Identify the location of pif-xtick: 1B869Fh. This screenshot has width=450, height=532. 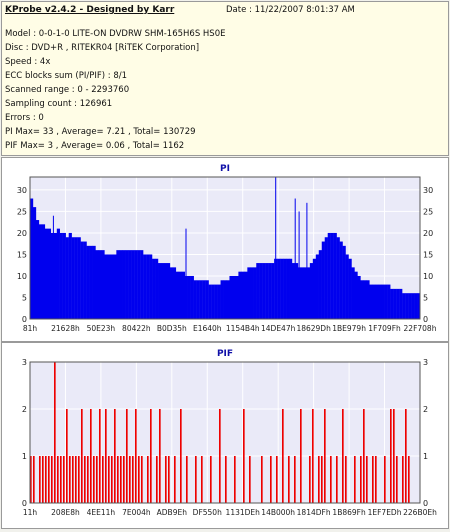
(349, 512).